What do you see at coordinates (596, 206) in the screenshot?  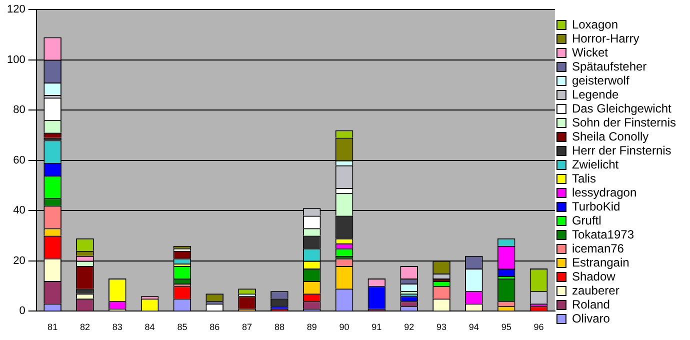 I see `legend-label: TurboKid` at bounding box center [596, 206].